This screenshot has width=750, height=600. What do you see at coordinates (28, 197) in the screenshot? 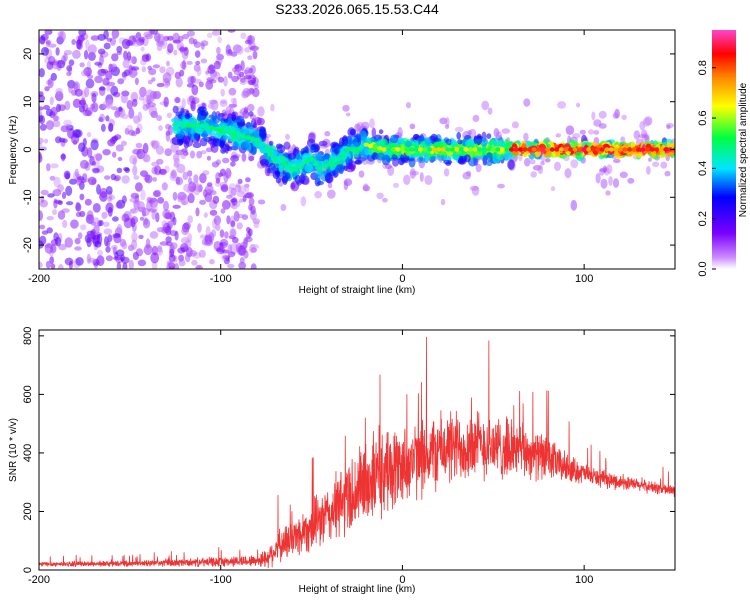
I see `spectrogram-ytick-label: -10` at bounding box center [28, 197].